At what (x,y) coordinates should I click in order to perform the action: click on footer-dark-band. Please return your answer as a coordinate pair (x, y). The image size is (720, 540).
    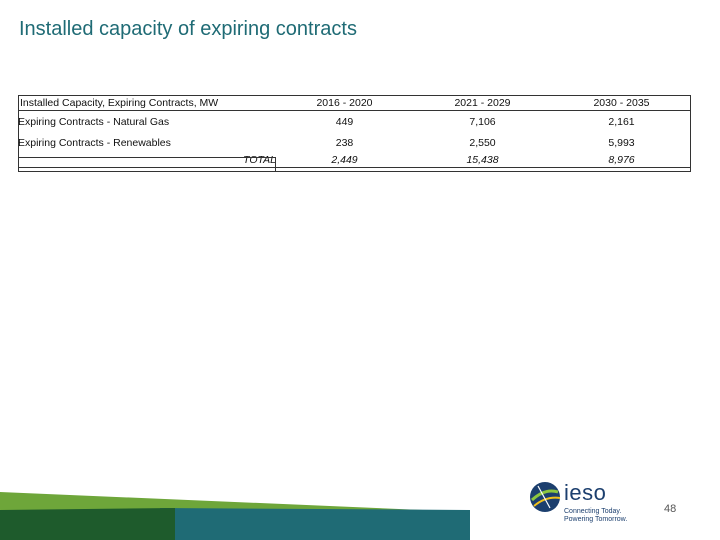
    Looking at the image, I should click on (87, 524).